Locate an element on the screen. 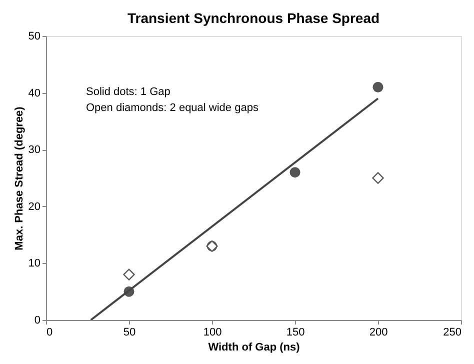  y-tick-label: 20 is located at coordinates (34, 206).